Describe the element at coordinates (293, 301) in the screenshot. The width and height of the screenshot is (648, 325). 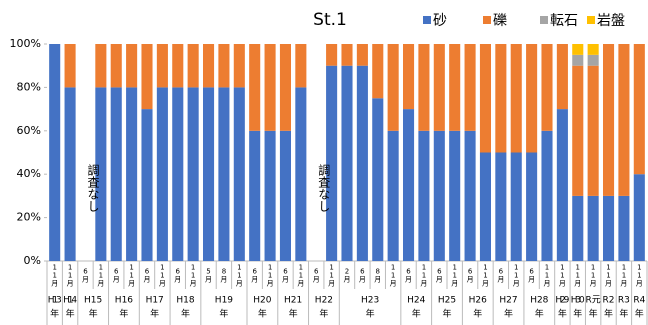
I see `year-label: H21` at that location.